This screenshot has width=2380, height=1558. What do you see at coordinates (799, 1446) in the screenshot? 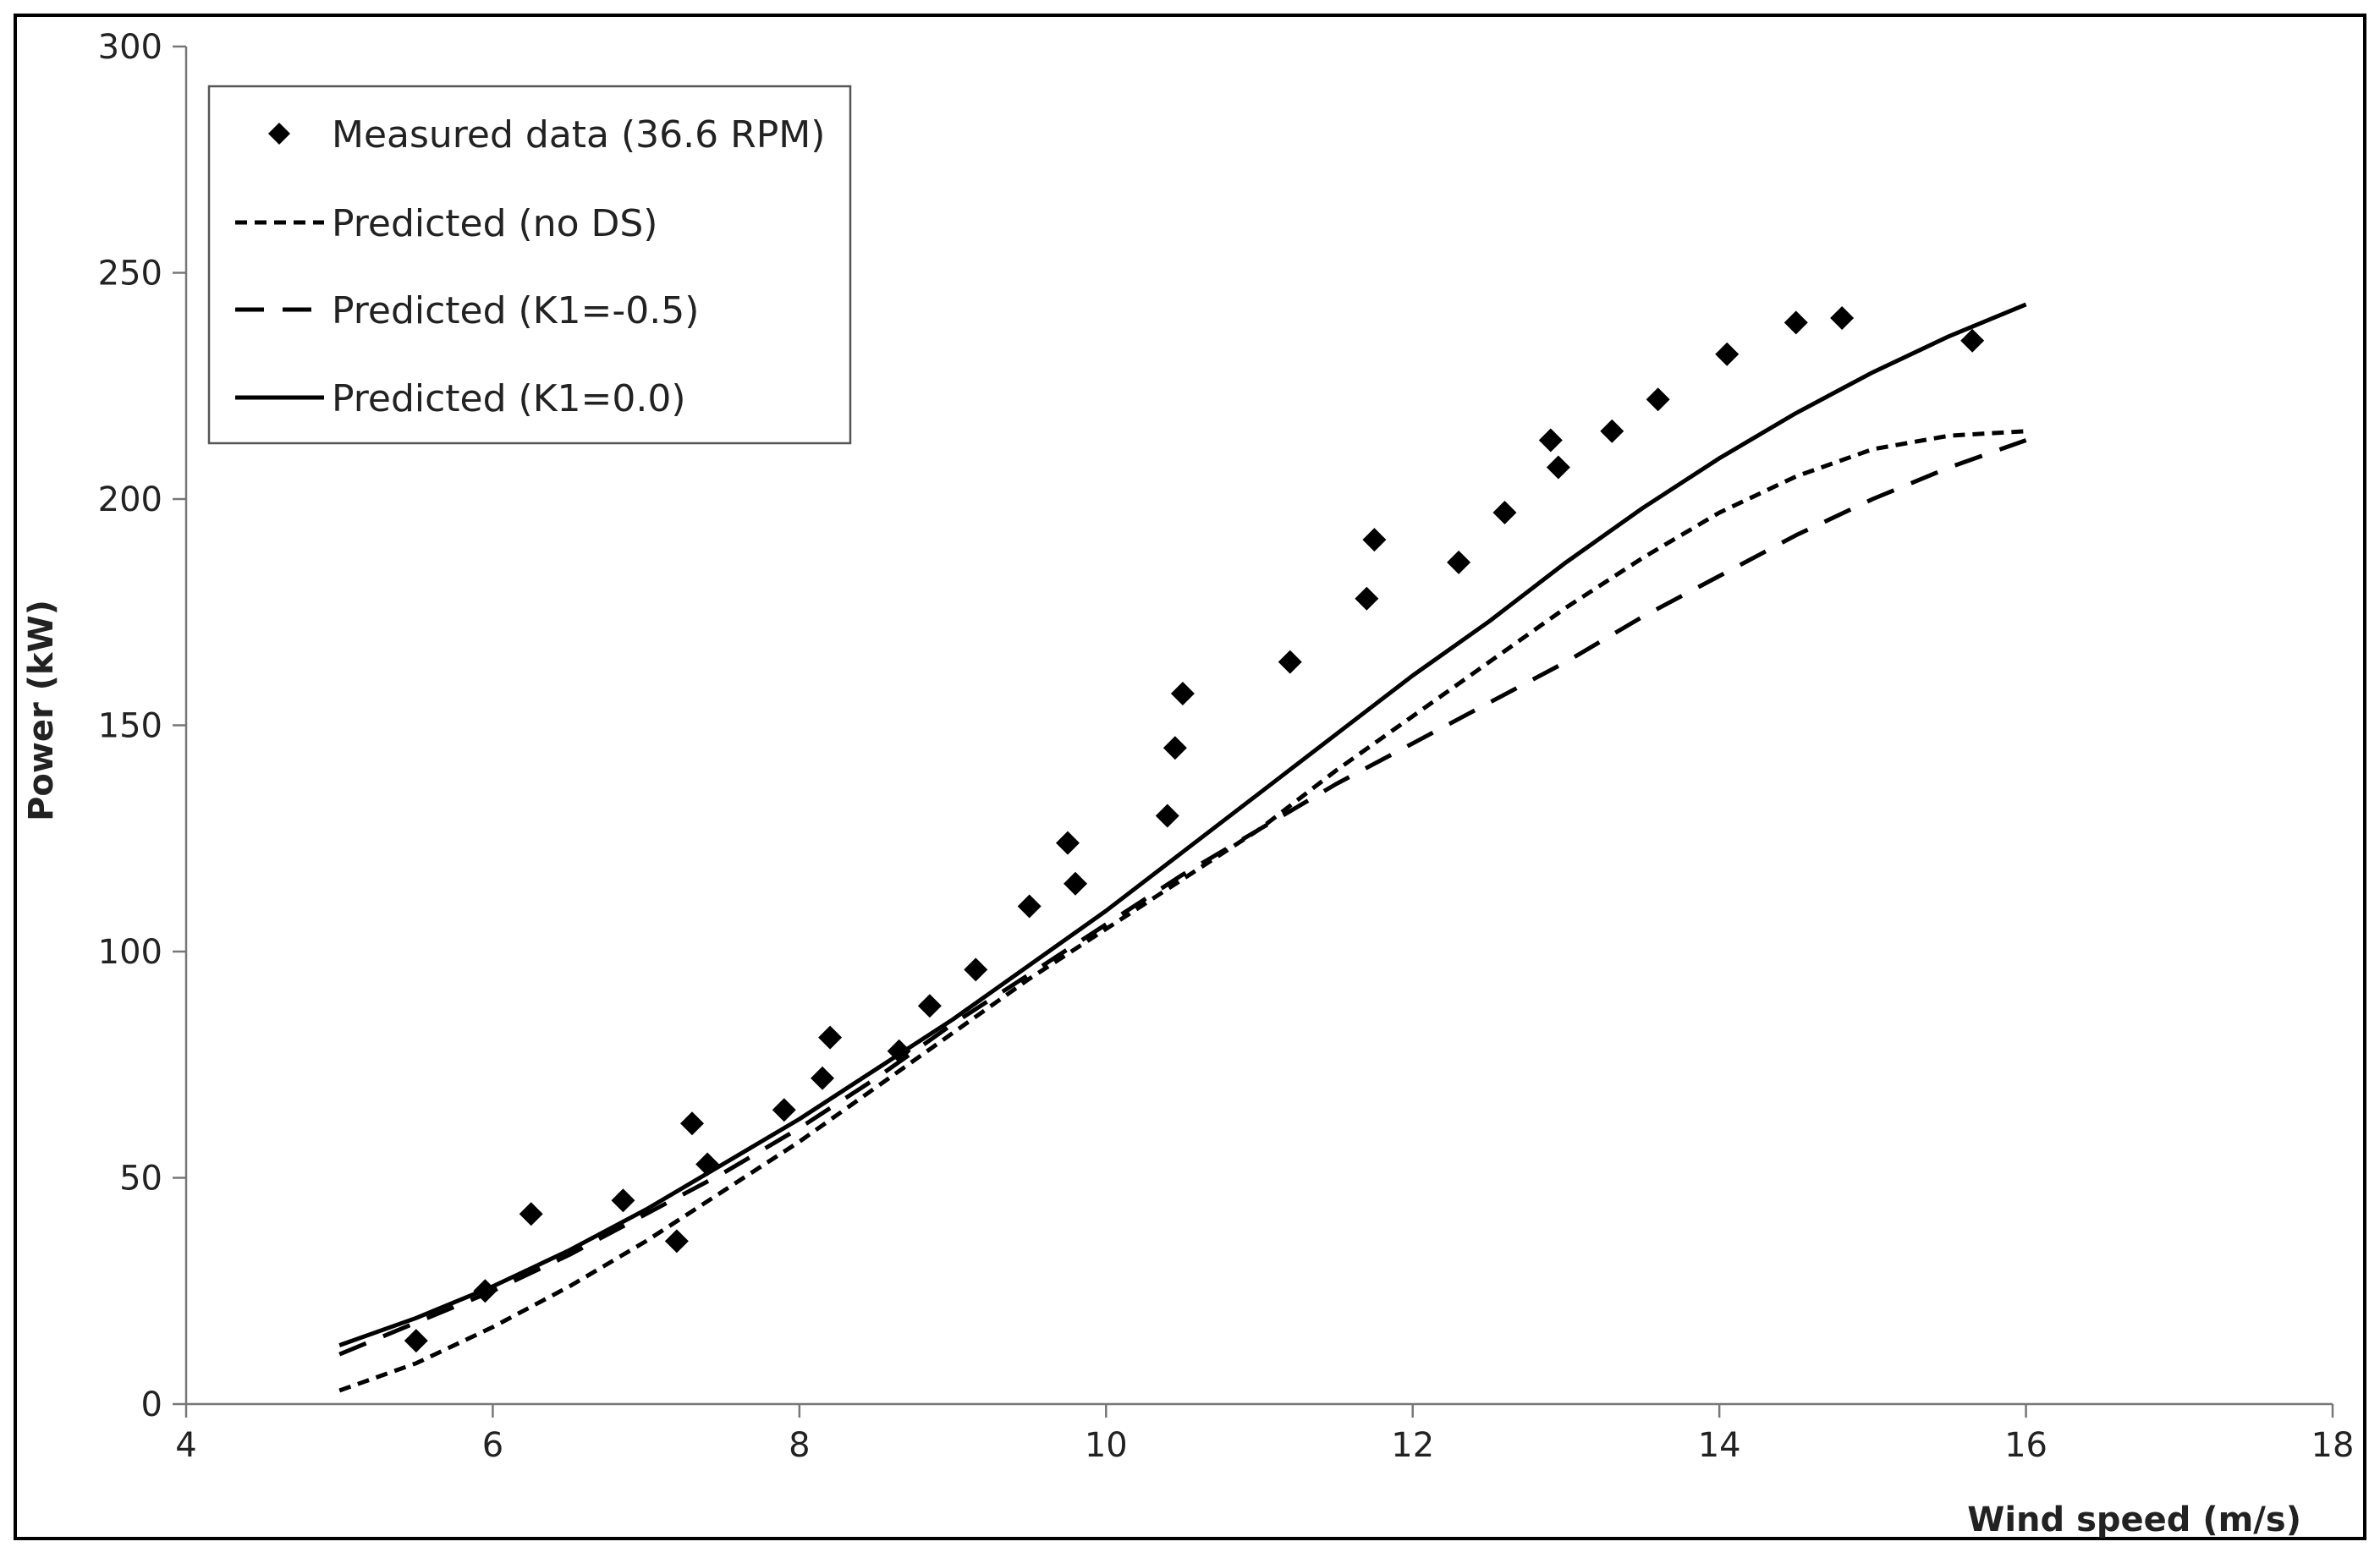
I see `x-tick-label: 8` at bounding box center [799, 1446].